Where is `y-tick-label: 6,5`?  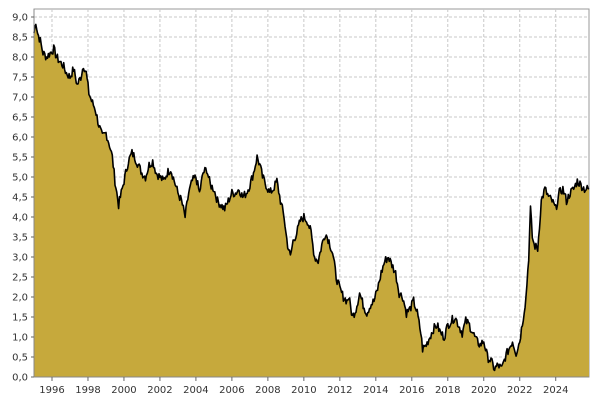
y-tick-label: 6,5 is located at coordinates (20, 118).